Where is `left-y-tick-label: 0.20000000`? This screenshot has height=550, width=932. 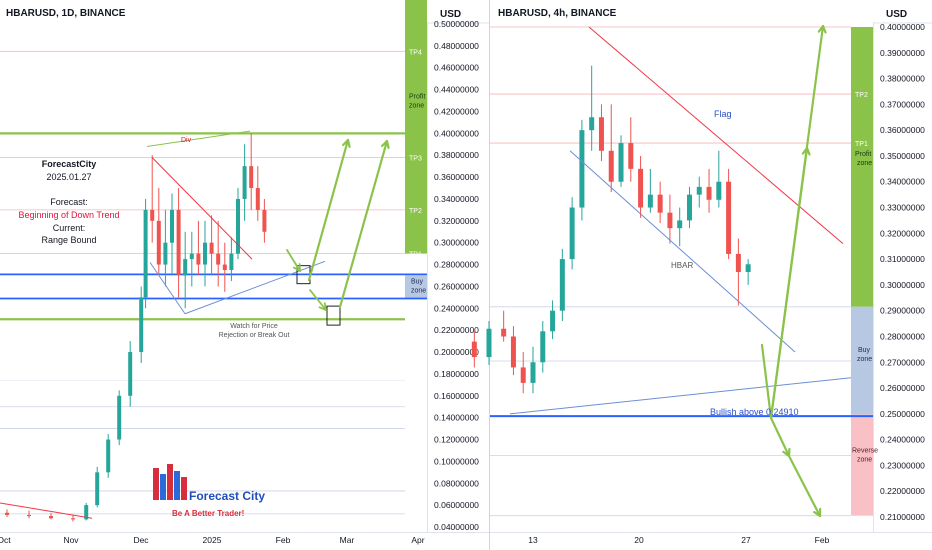 left-y-tick-label: 0.20000000 is located at coordinates (456, 352).